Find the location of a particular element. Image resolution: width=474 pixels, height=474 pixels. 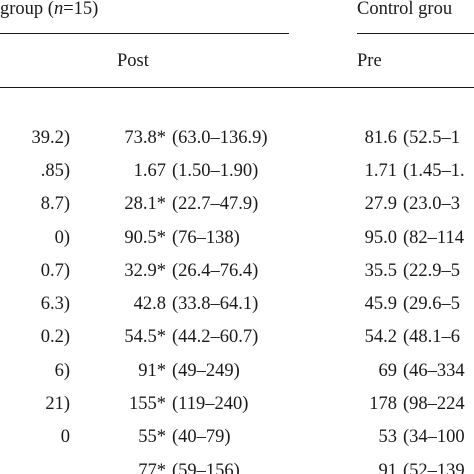

header-bottom-rule is located at coordinates (237, 87).